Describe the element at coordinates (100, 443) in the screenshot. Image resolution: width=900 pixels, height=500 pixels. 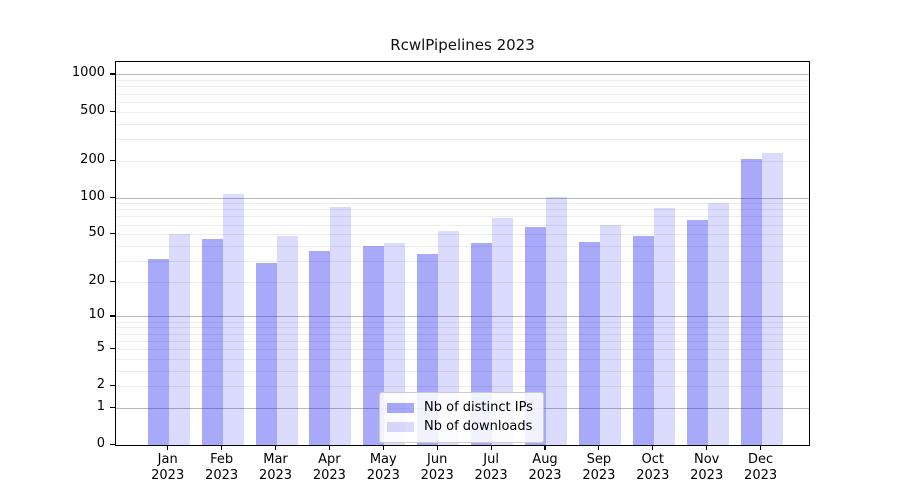
I see `y-tick-label-0: 0` at that location.